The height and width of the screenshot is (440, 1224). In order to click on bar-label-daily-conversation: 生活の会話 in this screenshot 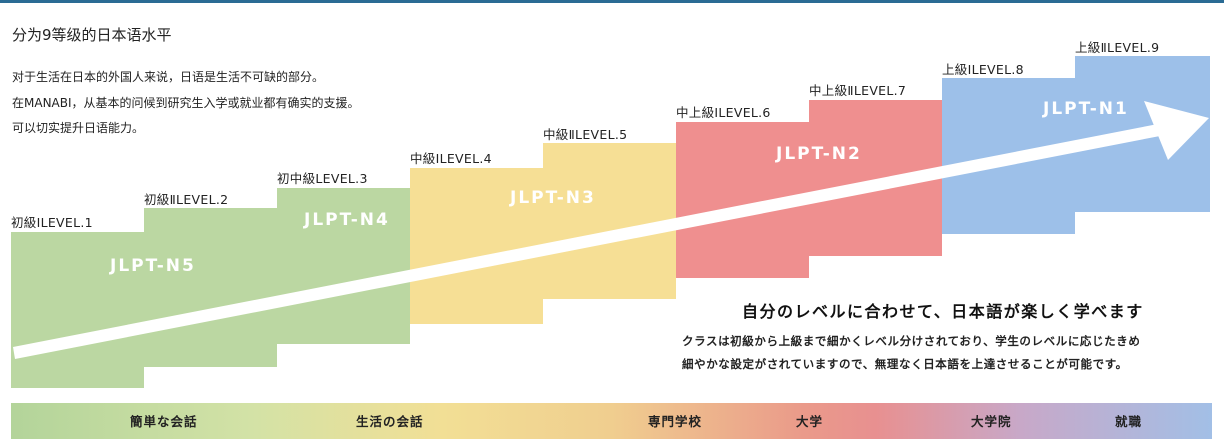, I will do `click(390, 421)`.